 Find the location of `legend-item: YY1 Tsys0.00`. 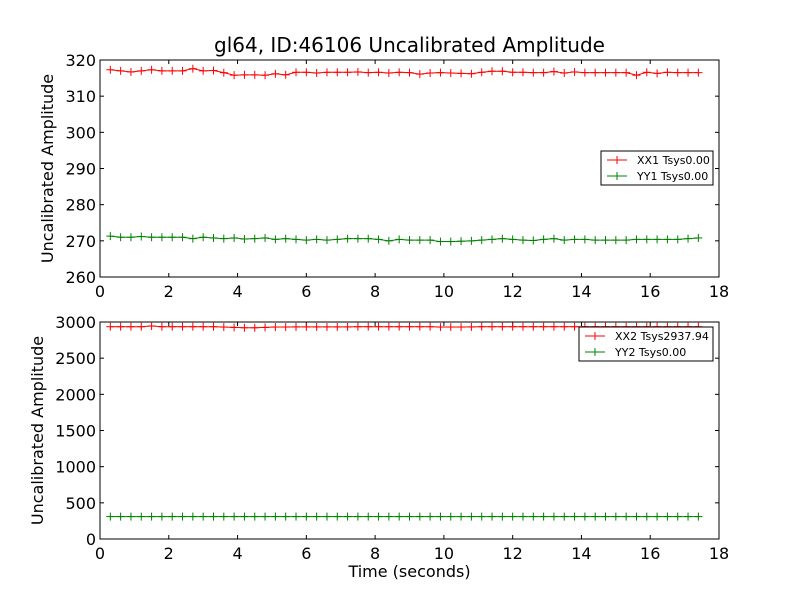

legend-item: YY1 Tsys0.00 is located at coordinates (657, 176).